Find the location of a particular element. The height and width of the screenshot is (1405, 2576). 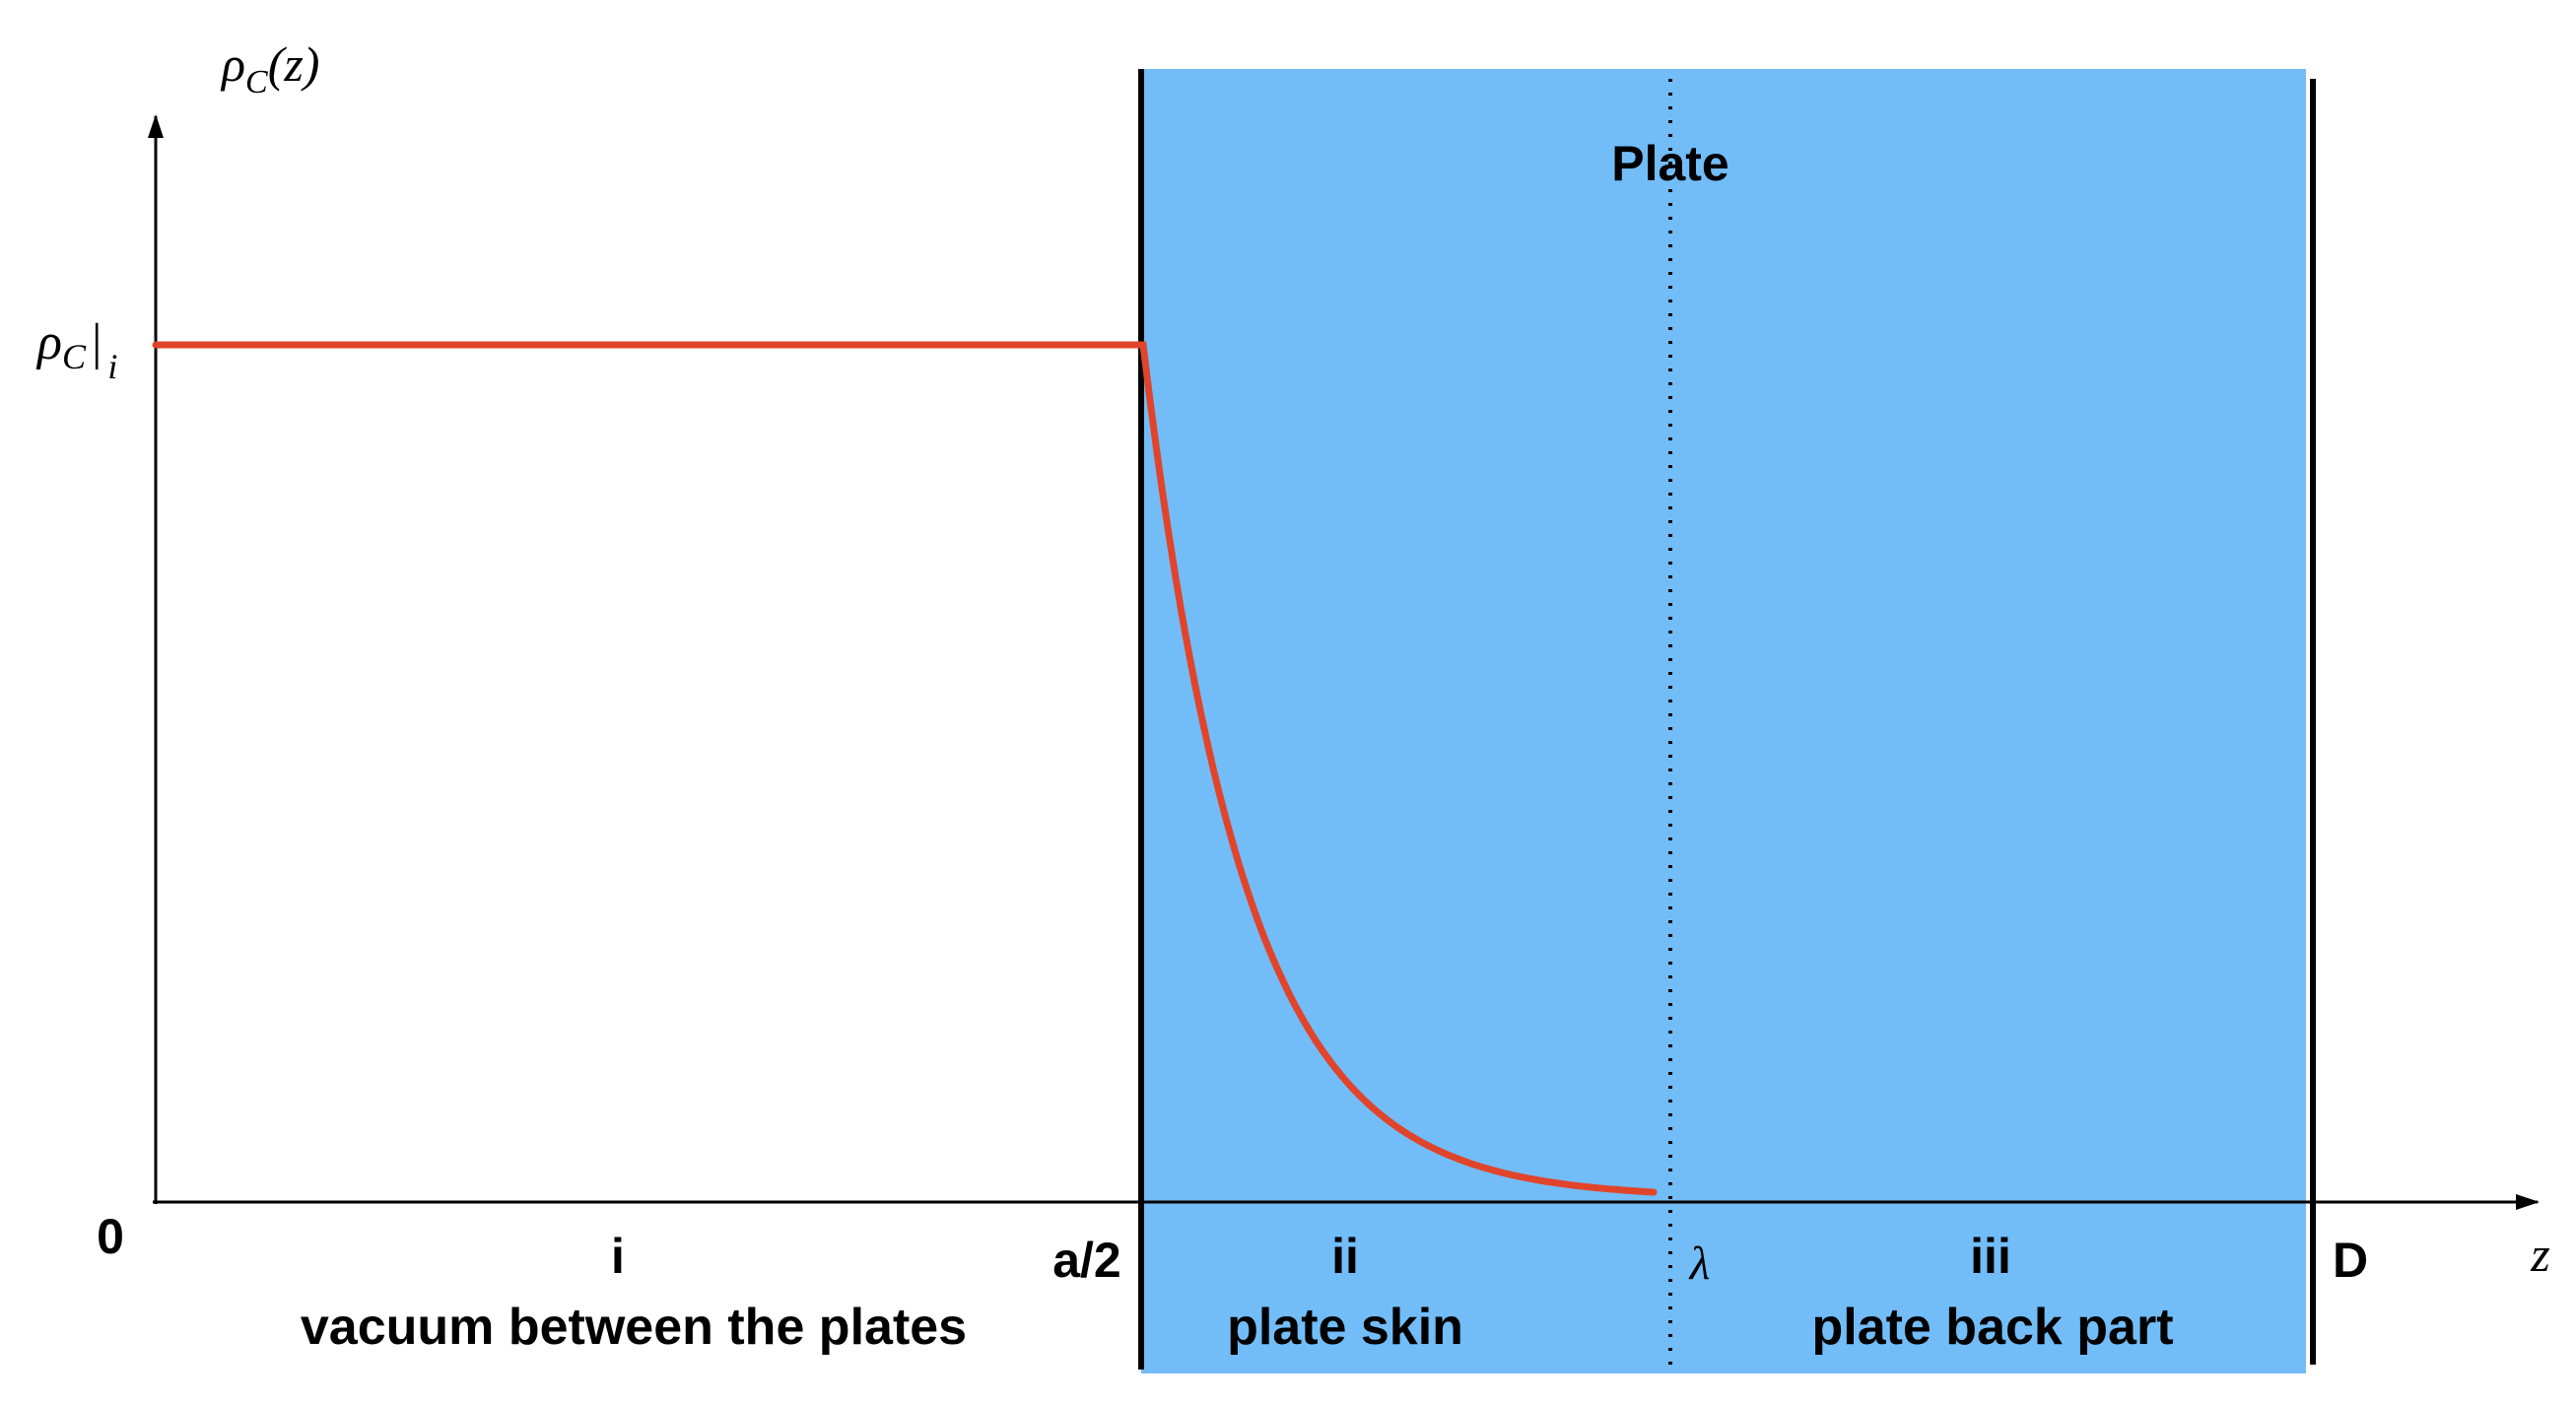

region-skin-numeral: ii is located at coordinates (1345, 1257).